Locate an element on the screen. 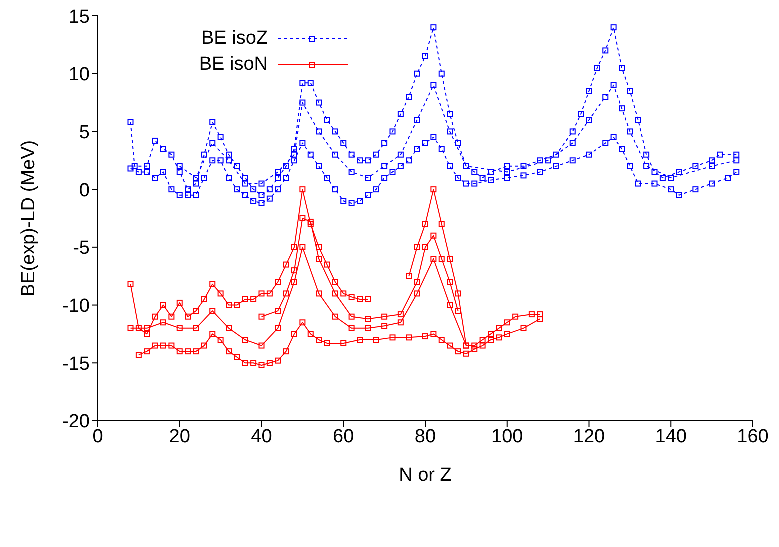 Image resolution: width=779 pixels, height=547 pixels. y-tick-label: -15 is located at coordinates (76, 364).